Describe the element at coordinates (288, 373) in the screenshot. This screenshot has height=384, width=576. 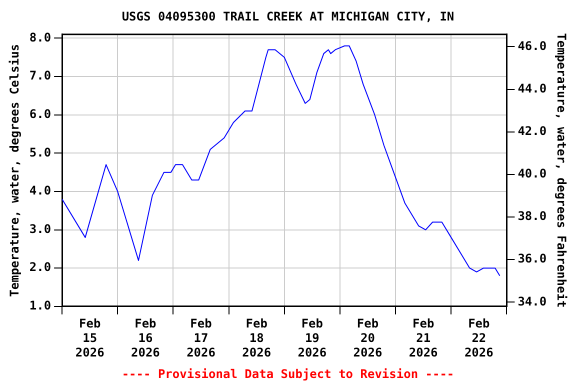
I see `text: ---- Provisional Data Subject to Revision ----` at that location.